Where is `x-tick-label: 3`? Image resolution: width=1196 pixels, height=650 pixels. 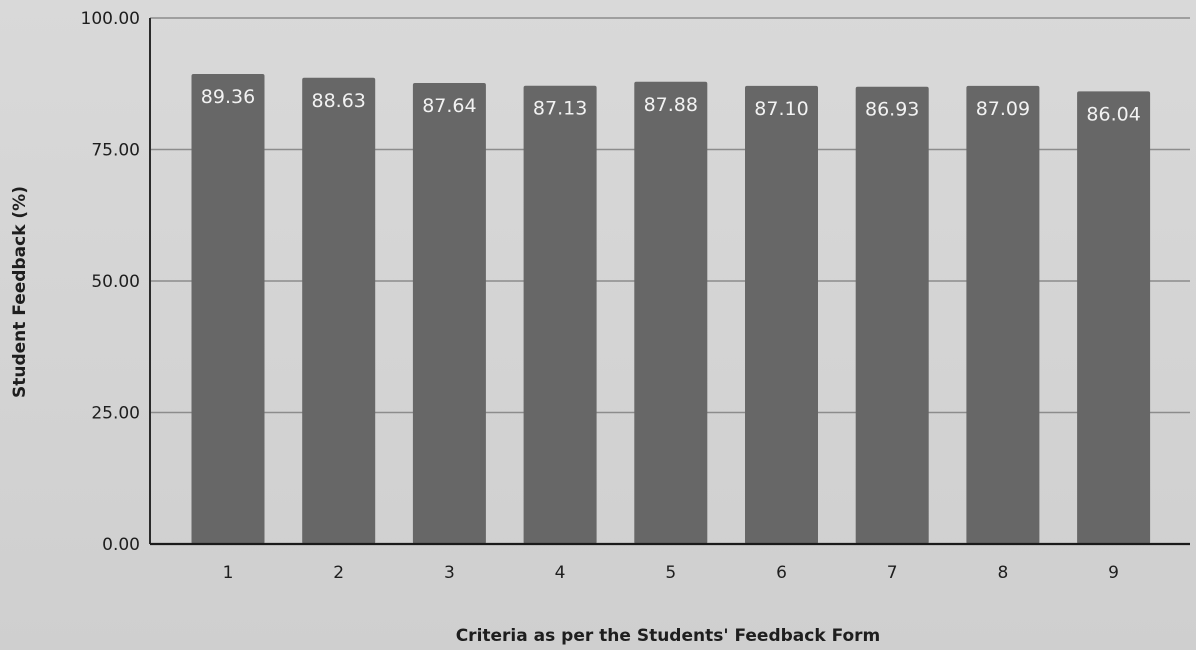 x-tick-label: 3 is located at coordinates (449, 573).